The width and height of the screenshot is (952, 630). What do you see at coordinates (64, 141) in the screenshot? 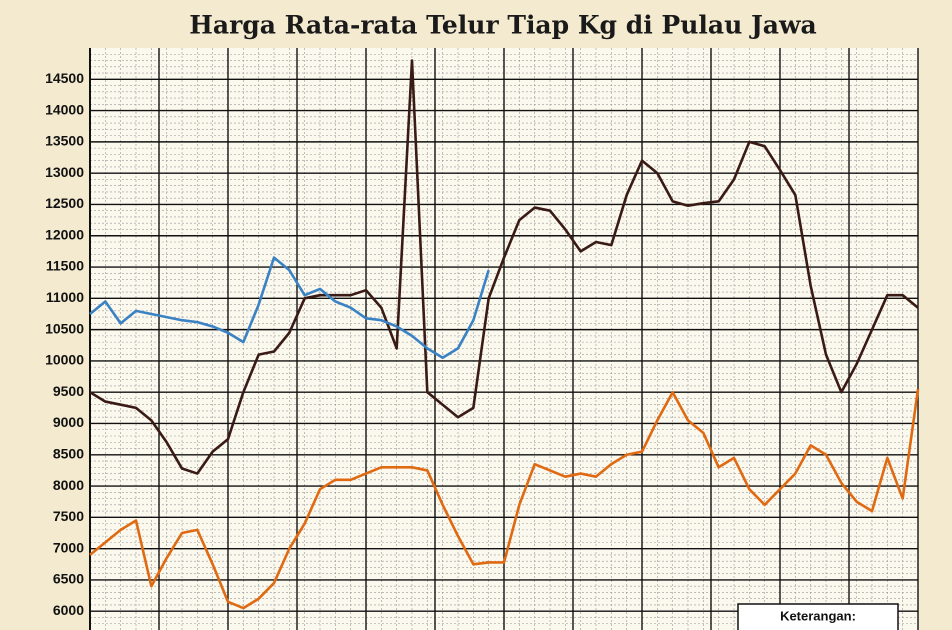
I see `y-tick-label: 13500` at bounding box center [64, 141].